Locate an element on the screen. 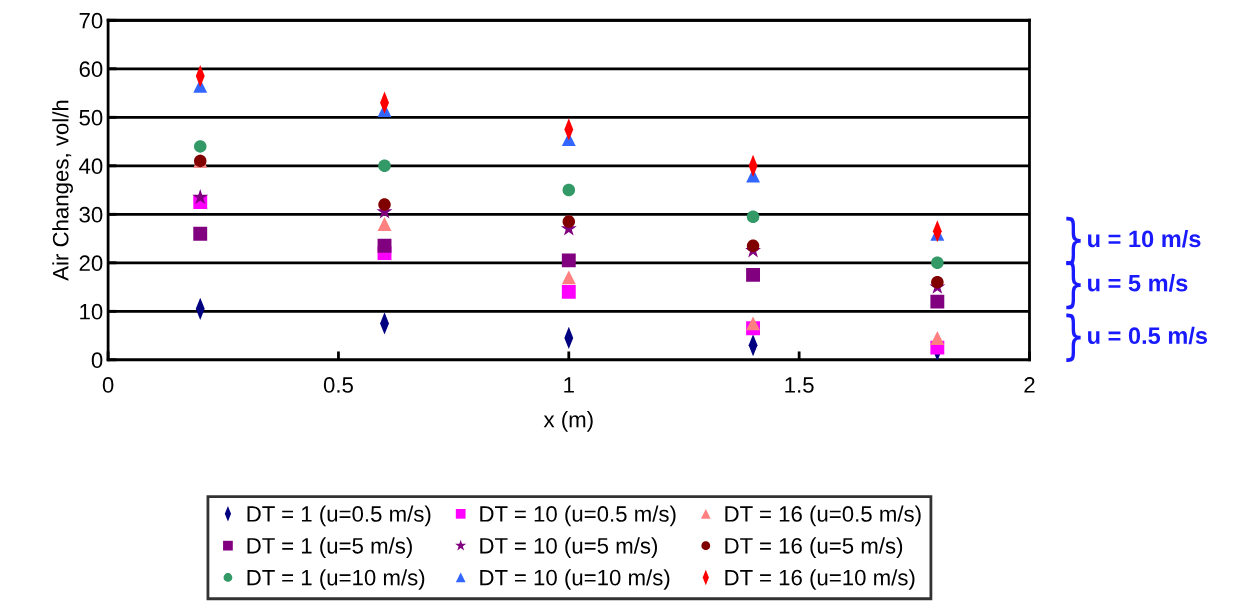  legend-label: DT = 10 (u=0.5 m/s) is located at coordinates (578, 516).